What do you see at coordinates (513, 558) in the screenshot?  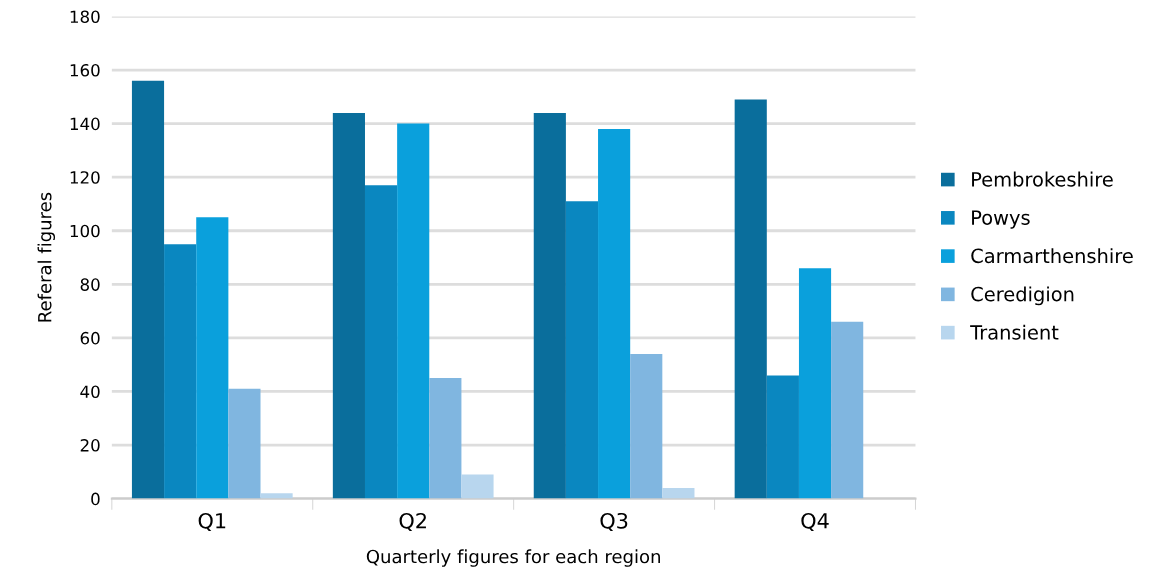 I see `x-axis-title: Quarterly figures for each region` at bounding box center [513, 558].